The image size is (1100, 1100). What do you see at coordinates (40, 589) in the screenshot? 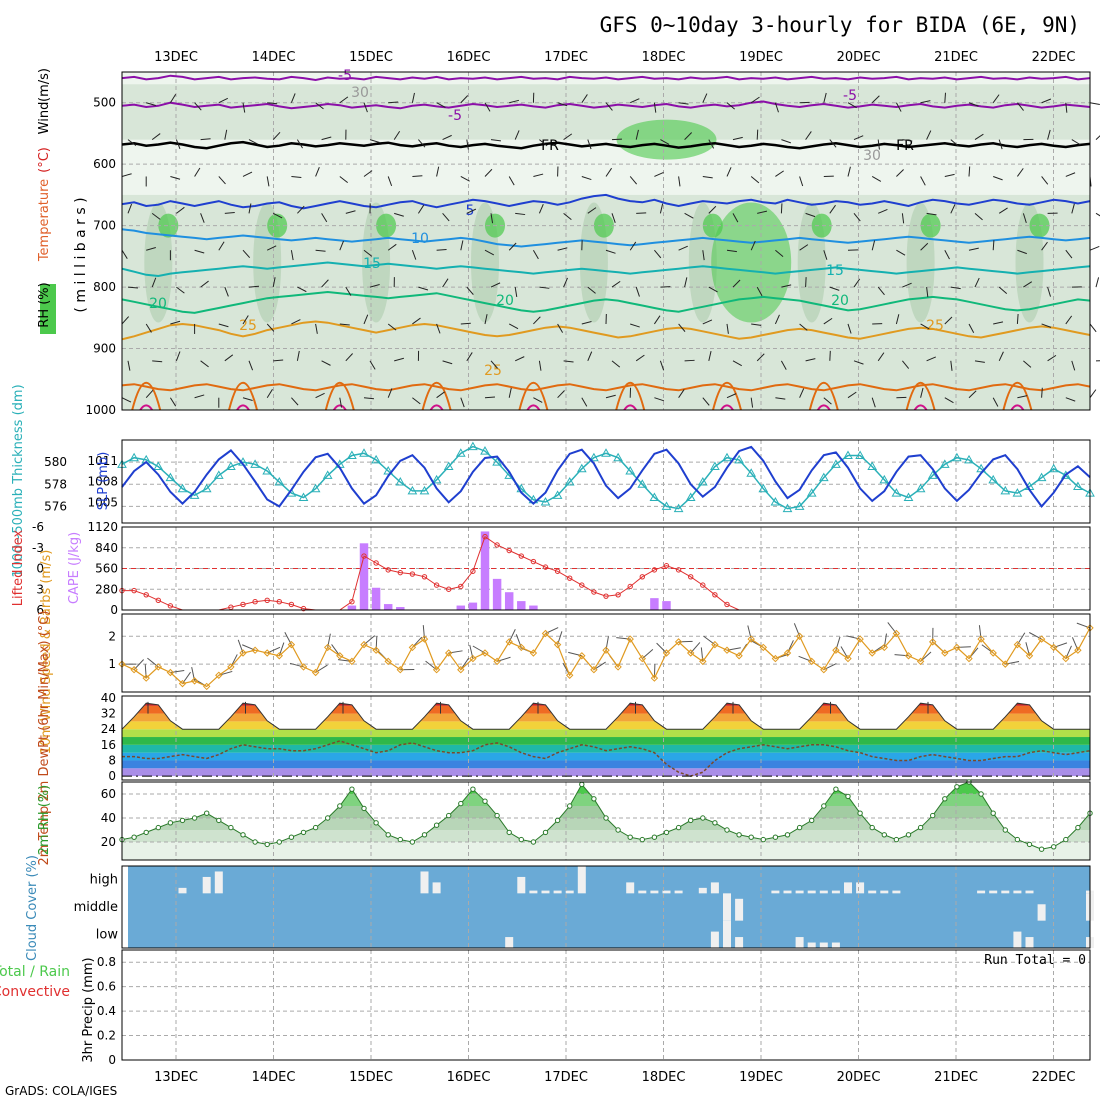
I see `li-tick-label: 3` at bounding box center [40, 589].